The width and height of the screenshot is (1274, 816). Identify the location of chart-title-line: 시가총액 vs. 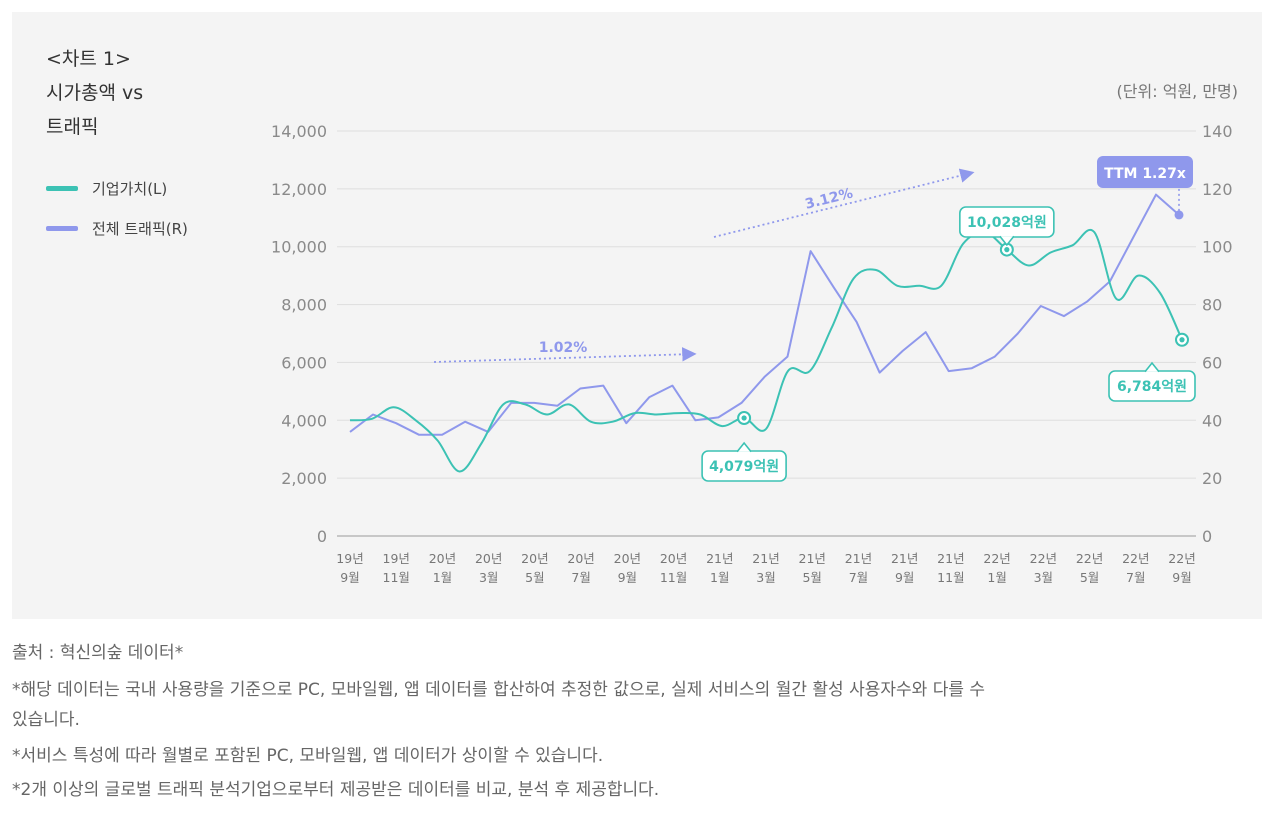
(95, 93).